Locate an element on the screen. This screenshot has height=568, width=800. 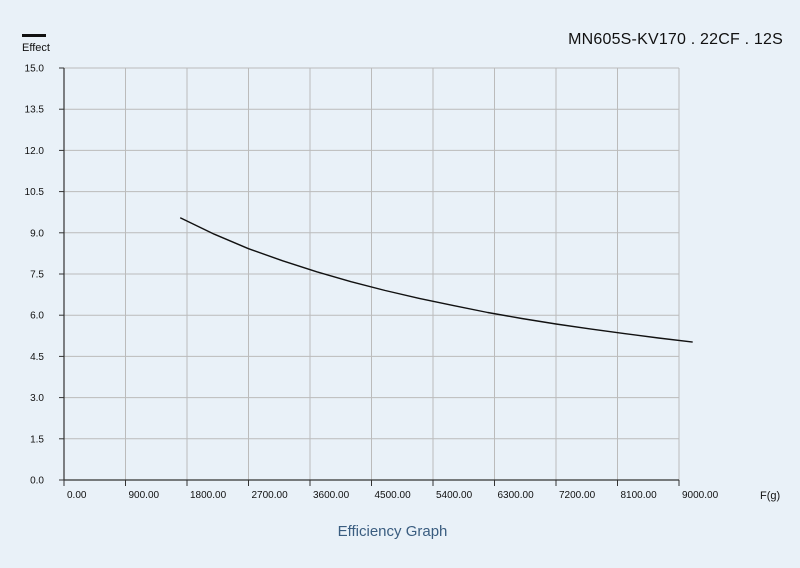
x-tick-label: 7200.00 is located at coordinates (577, 495).